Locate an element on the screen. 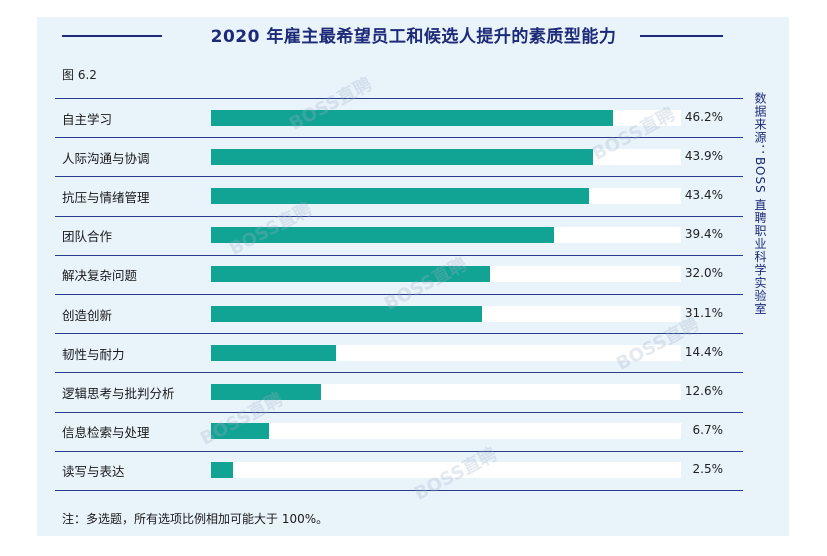 The image size is (827, 556). category-label: 解决复杂问题 is located at coordinates (100, 276).